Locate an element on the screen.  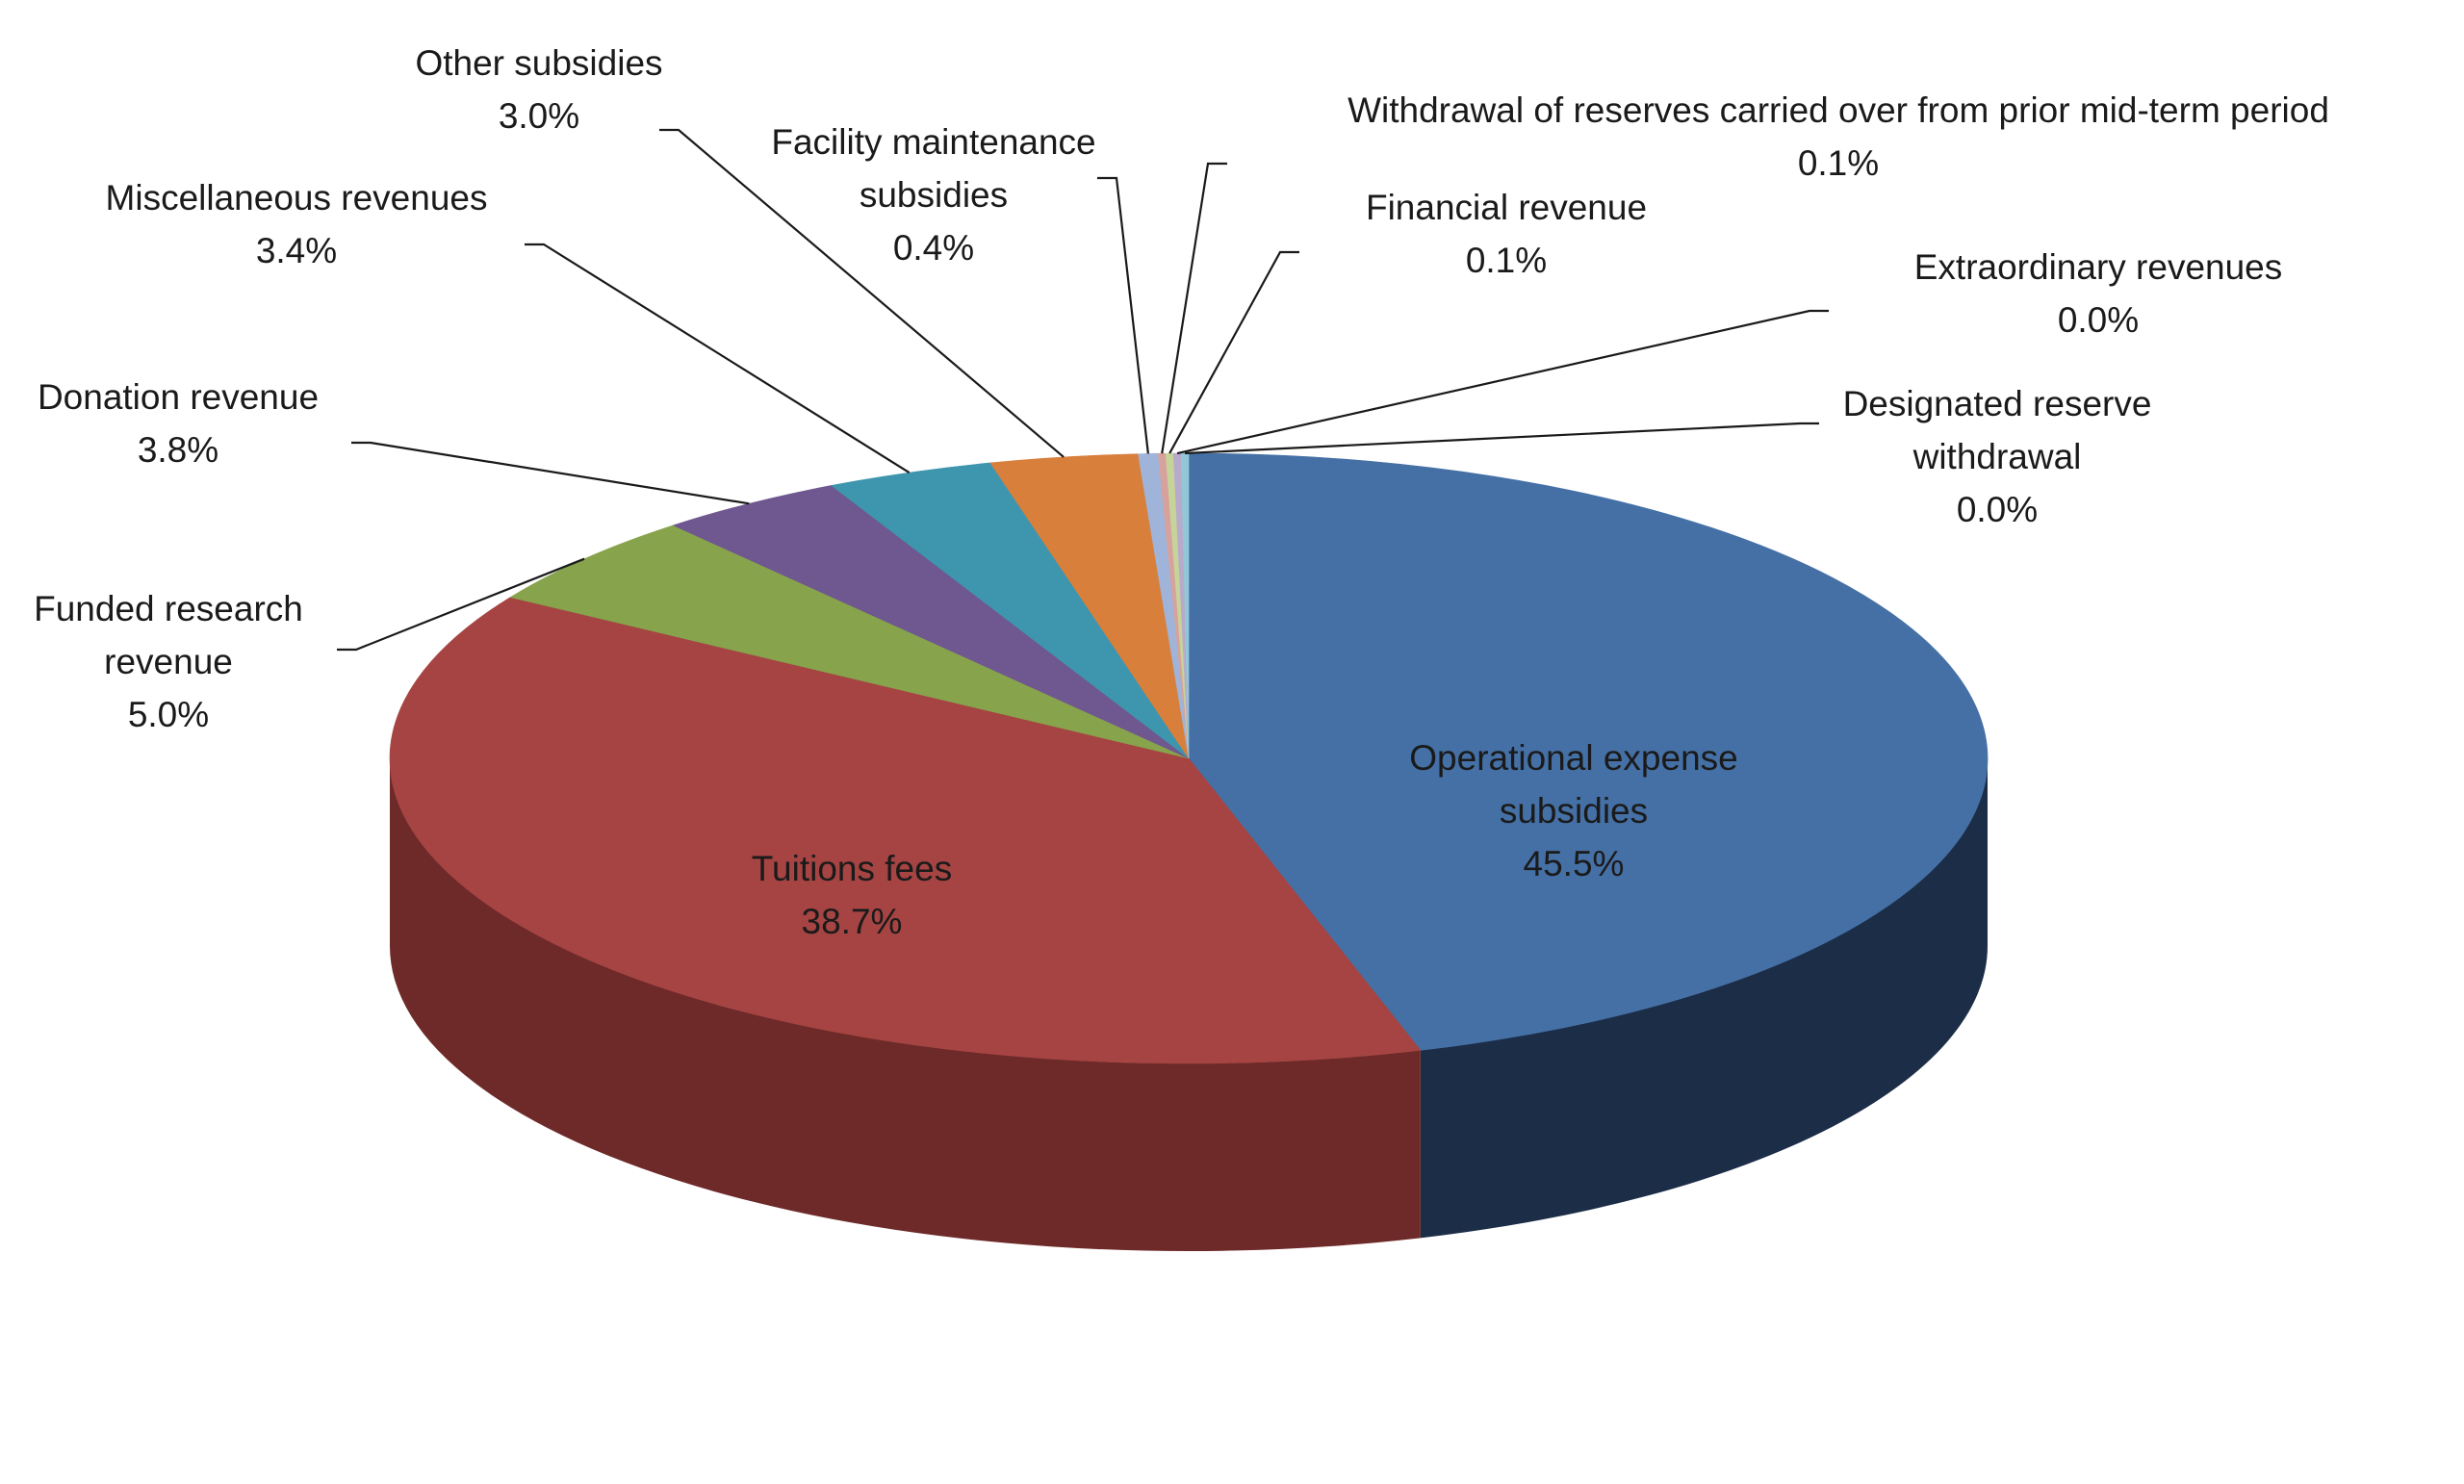
slice-name: Funded research is located at coordinates (168, 608).